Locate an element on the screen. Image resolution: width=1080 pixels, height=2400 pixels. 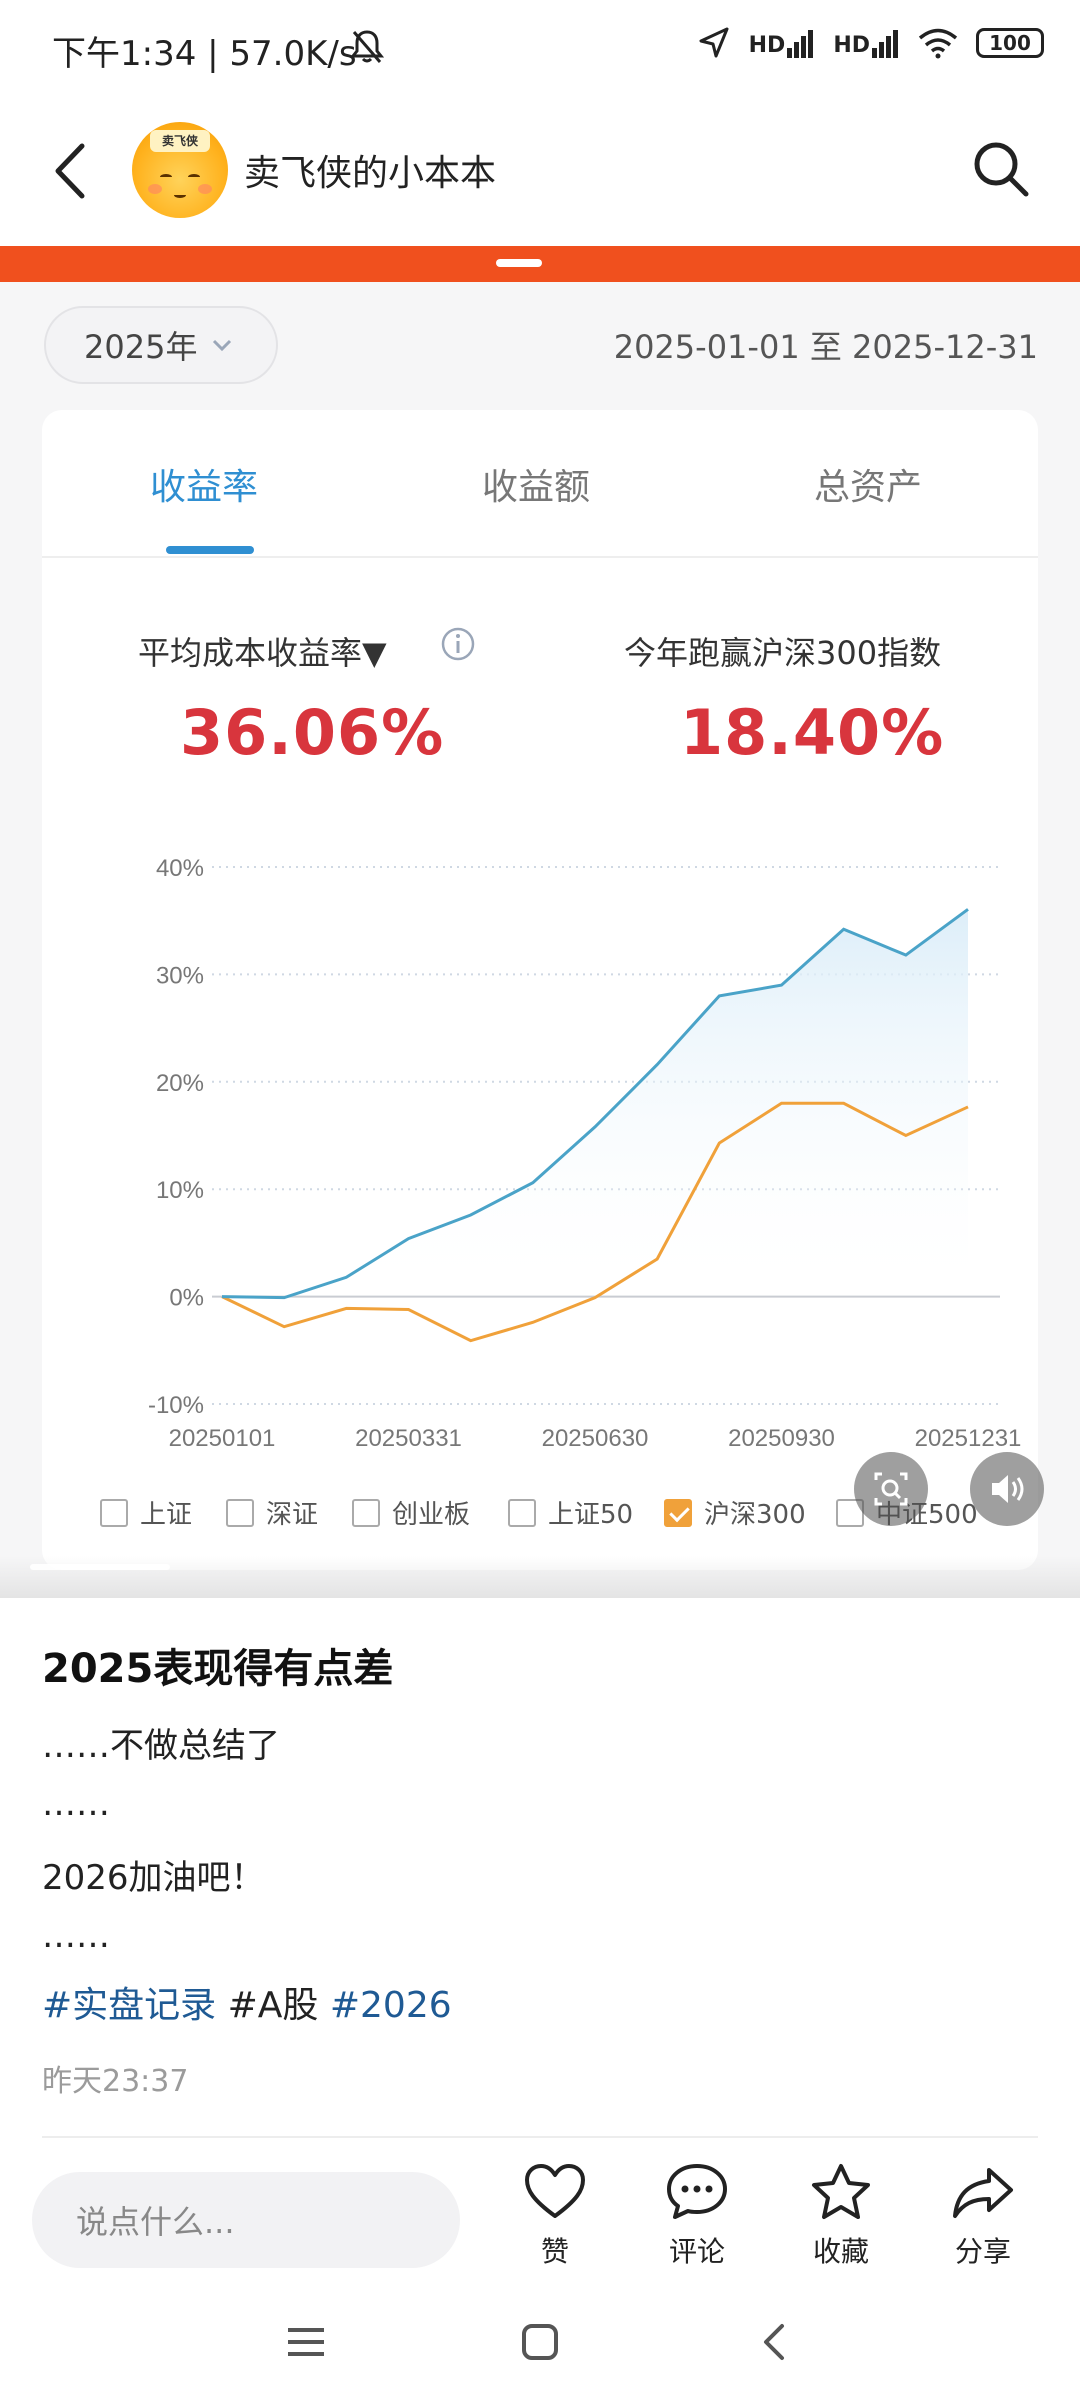
series-area is located at coordinates (595, 1103).